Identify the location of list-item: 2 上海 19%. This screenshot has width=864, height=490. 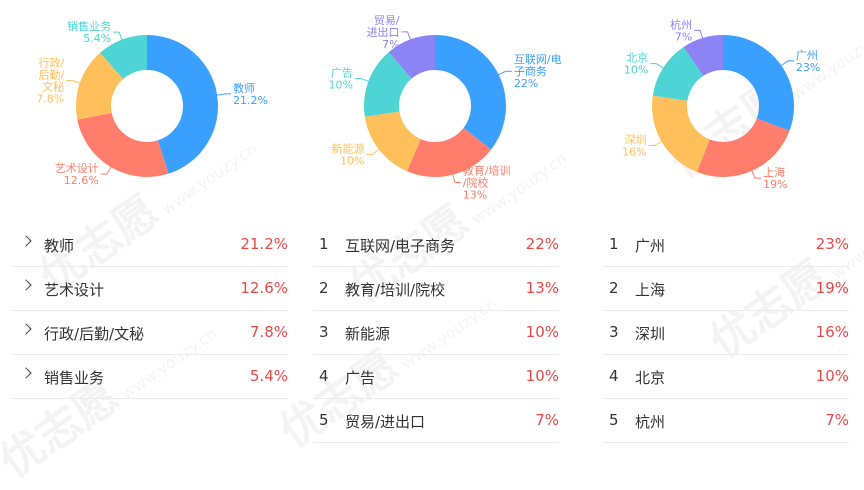
(726, 289).